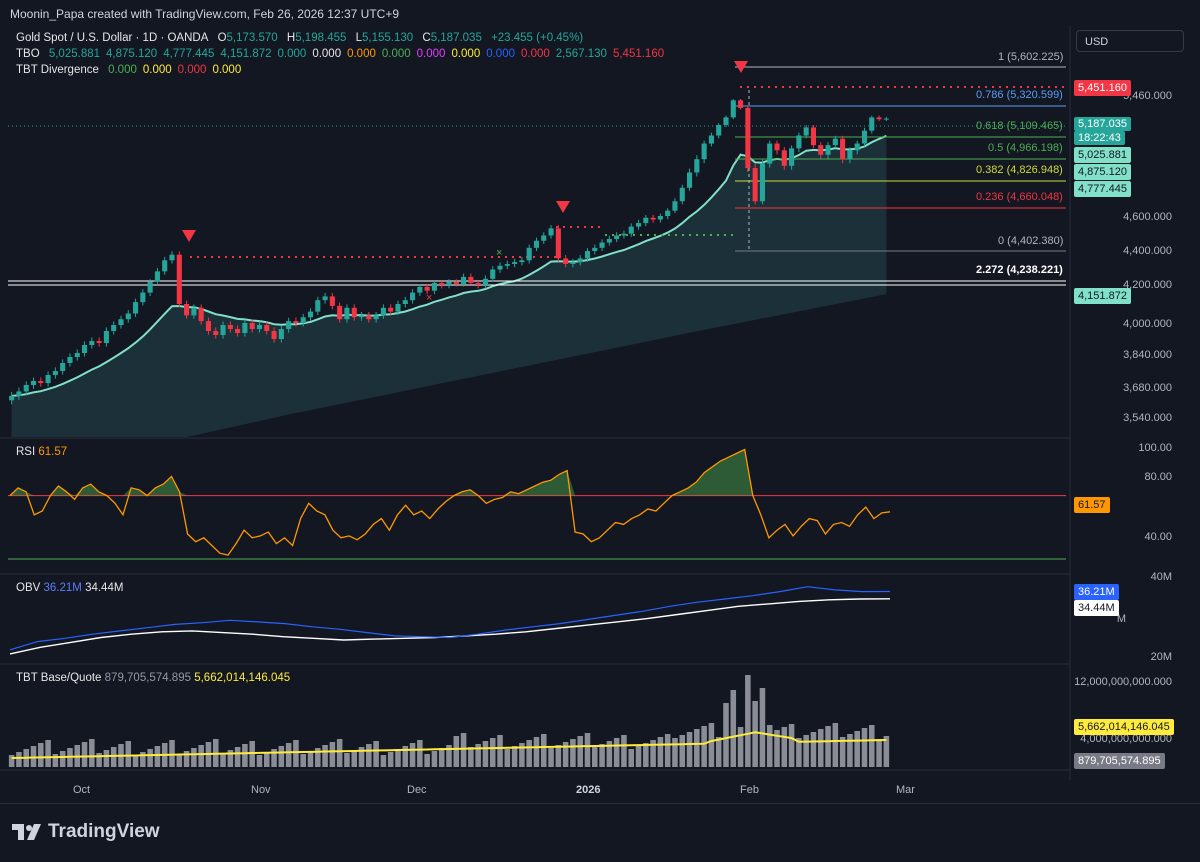 This screenshot has height=862, width=1200. Describe the element at coordinates (222, 38) in the screenshot. I see `open-label: O` at that location.